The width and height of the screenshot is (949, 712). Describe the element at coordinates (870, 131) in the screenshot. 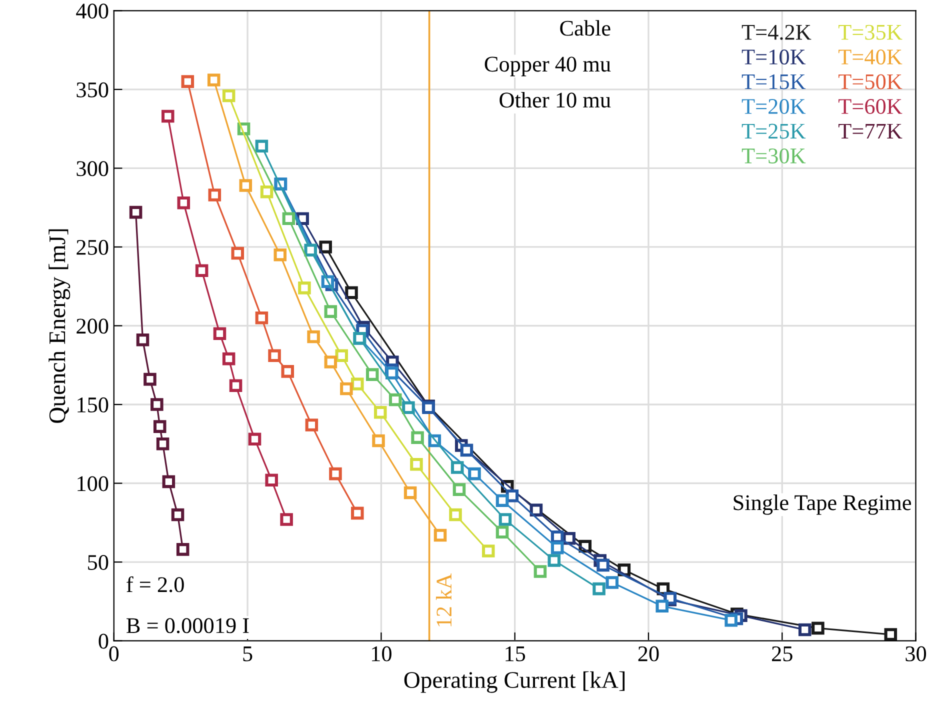

I see `text: T=77K` at that location.